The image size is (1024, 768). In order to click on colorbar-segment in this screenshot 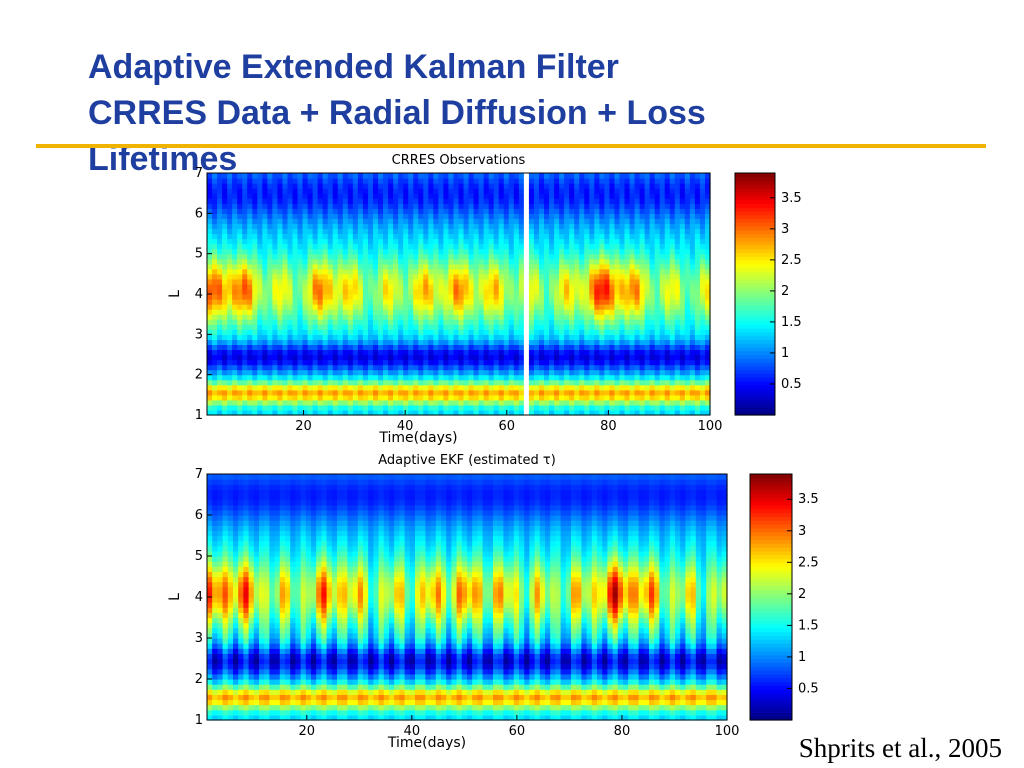, I will do `click(755, 330)`.